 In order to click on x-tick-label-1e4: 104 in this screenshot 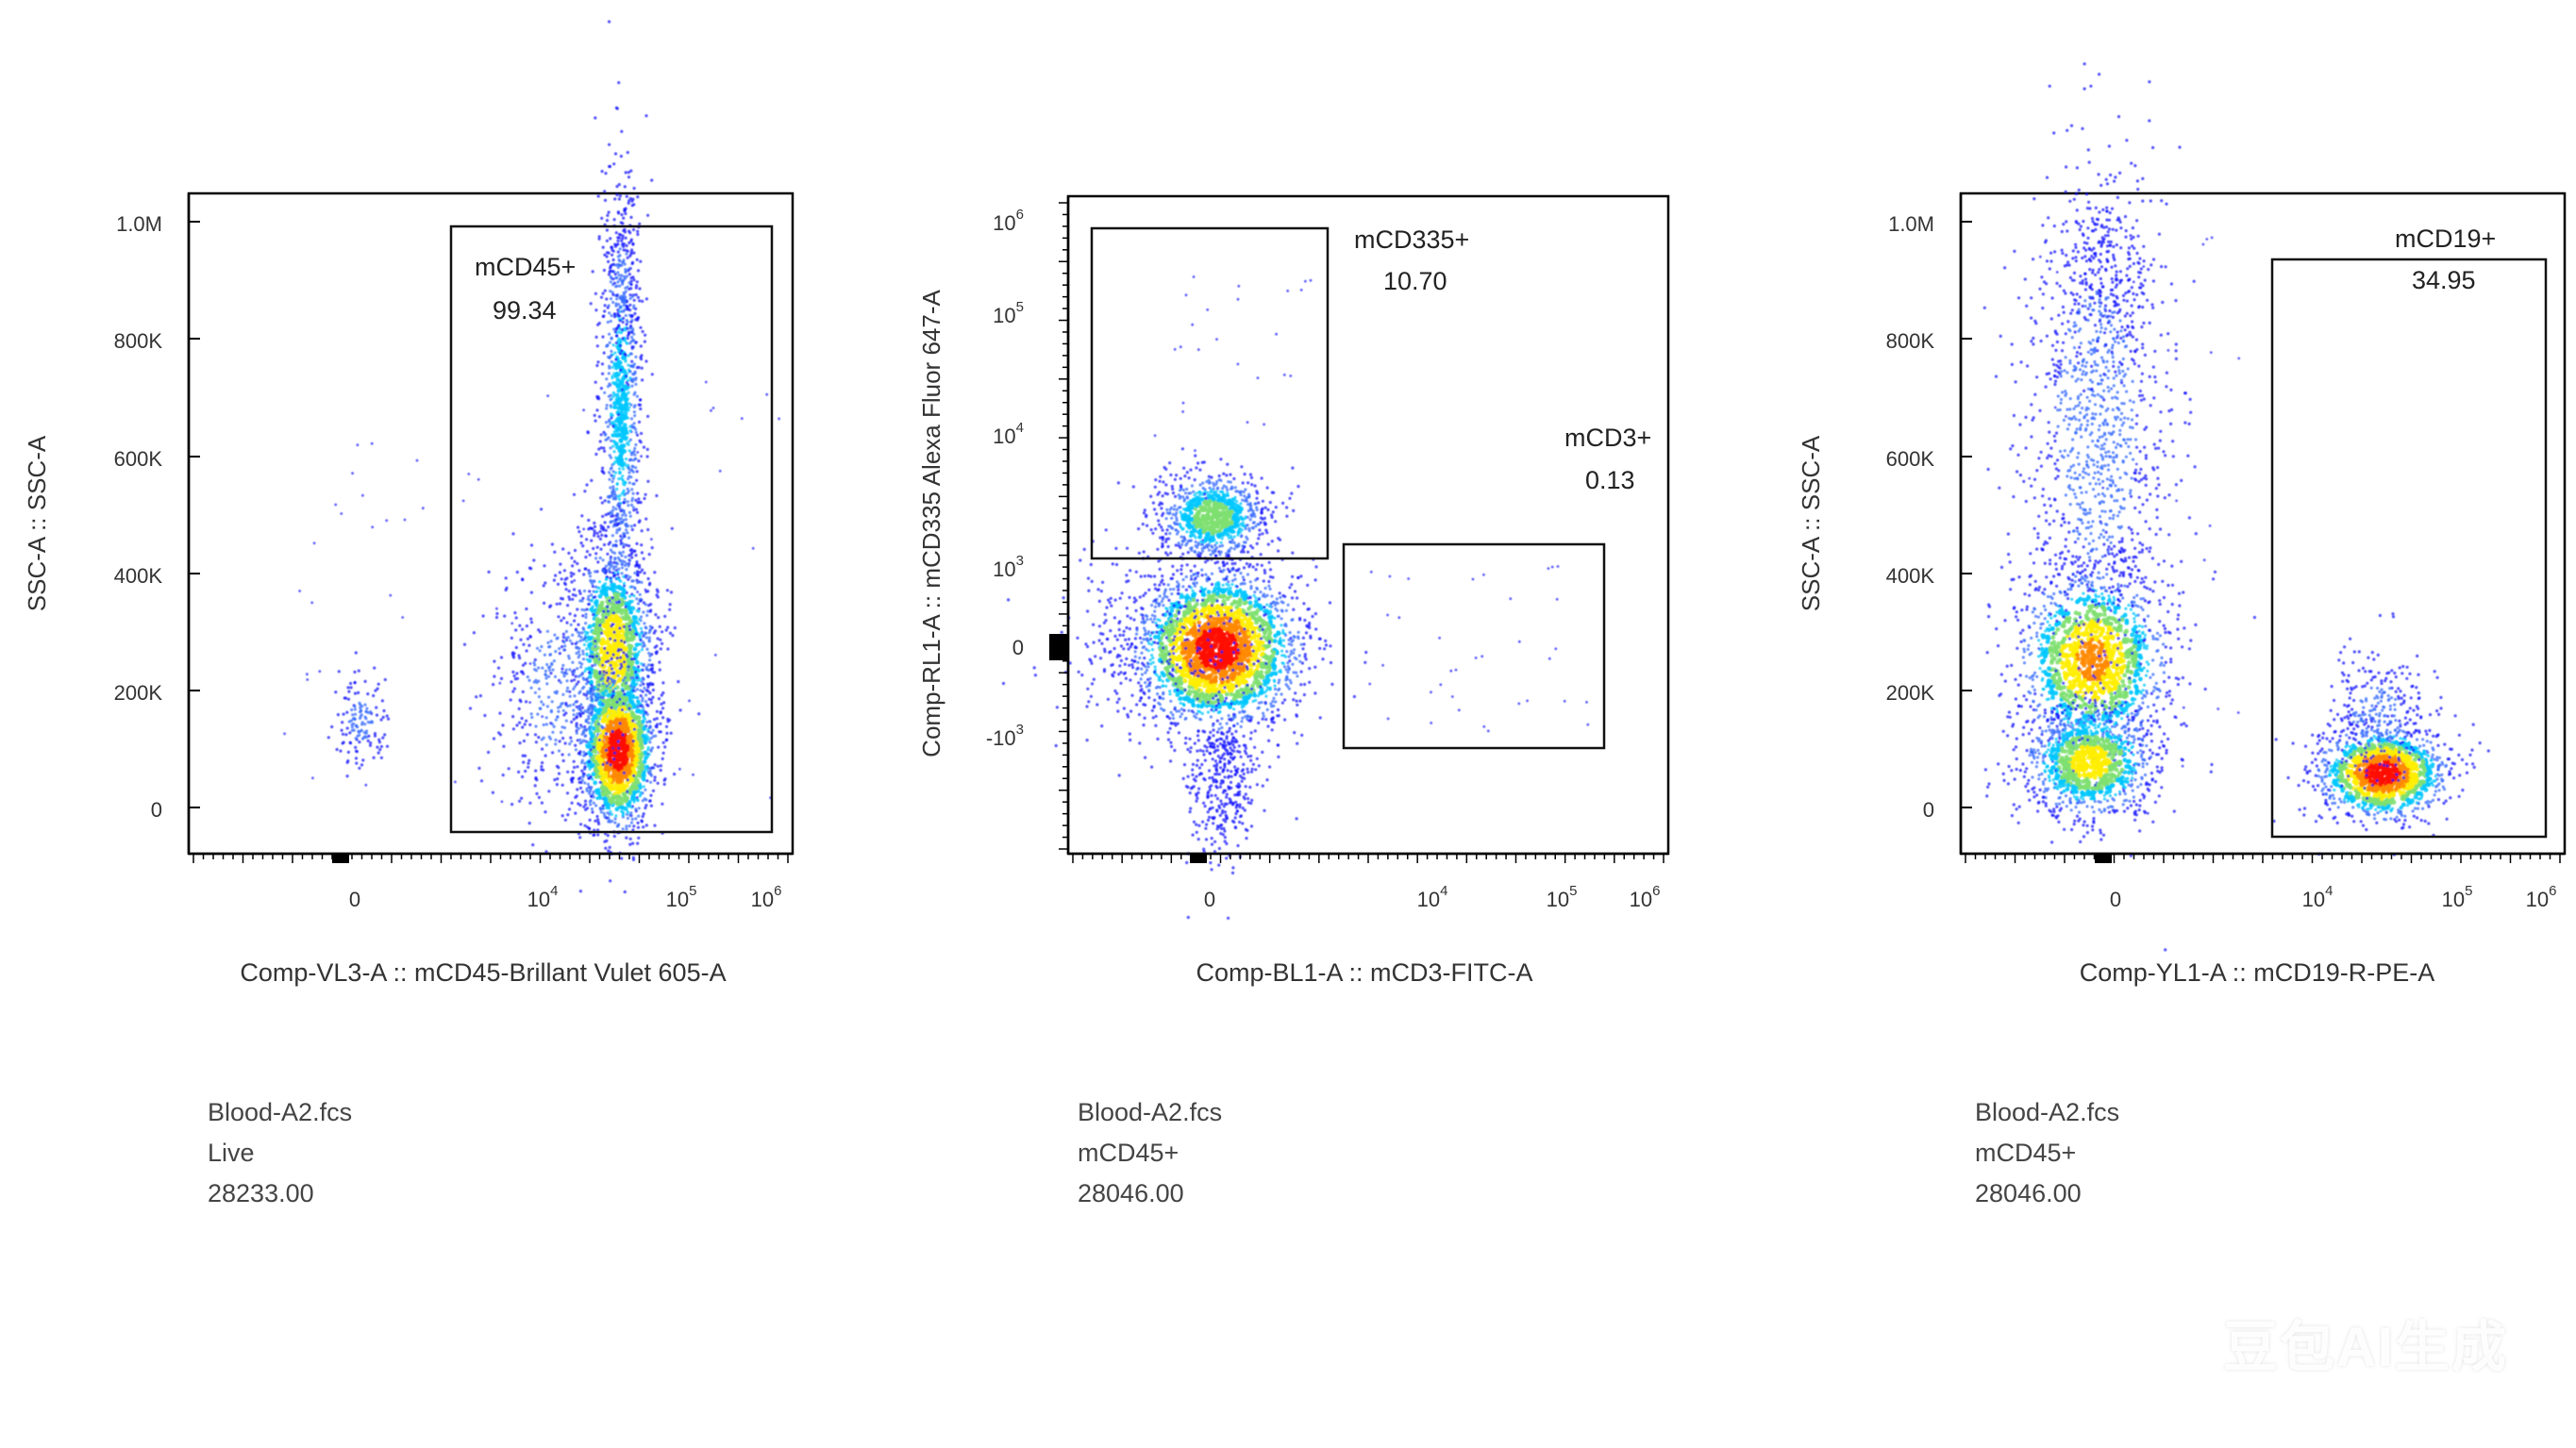, I will do `click(543, 897)`.